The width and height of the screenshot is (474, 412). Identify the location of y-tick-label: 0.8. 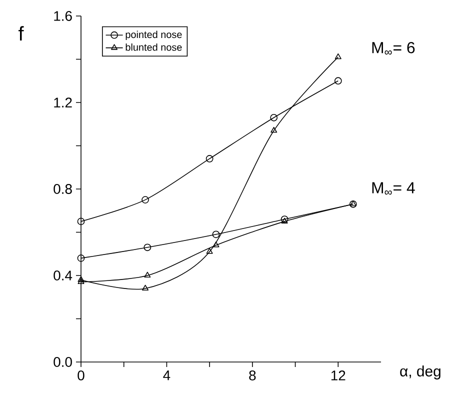
(63, 189).